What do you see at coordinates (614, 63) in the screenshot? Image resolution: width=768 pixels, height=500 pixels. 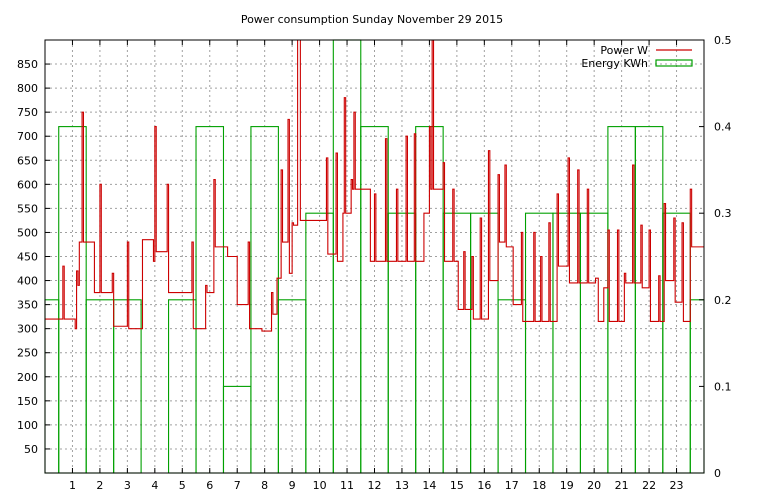 I see `legend-label-energy: Energy KWh` at bounding box center [614, 63].